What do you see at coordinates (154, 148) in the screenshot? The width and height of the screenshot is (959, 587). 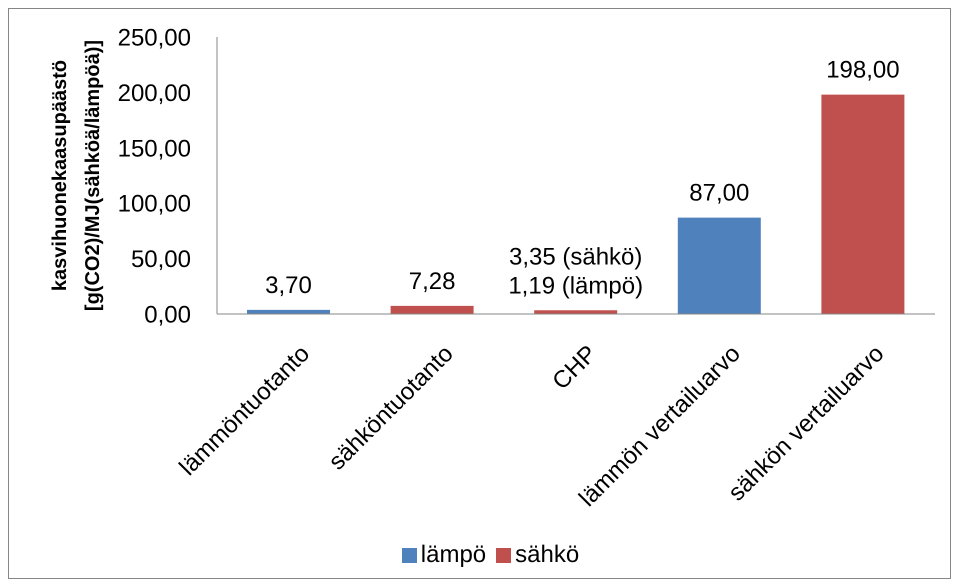 I see `y-tick-label: 150,00` at bounding box center [154, 148].